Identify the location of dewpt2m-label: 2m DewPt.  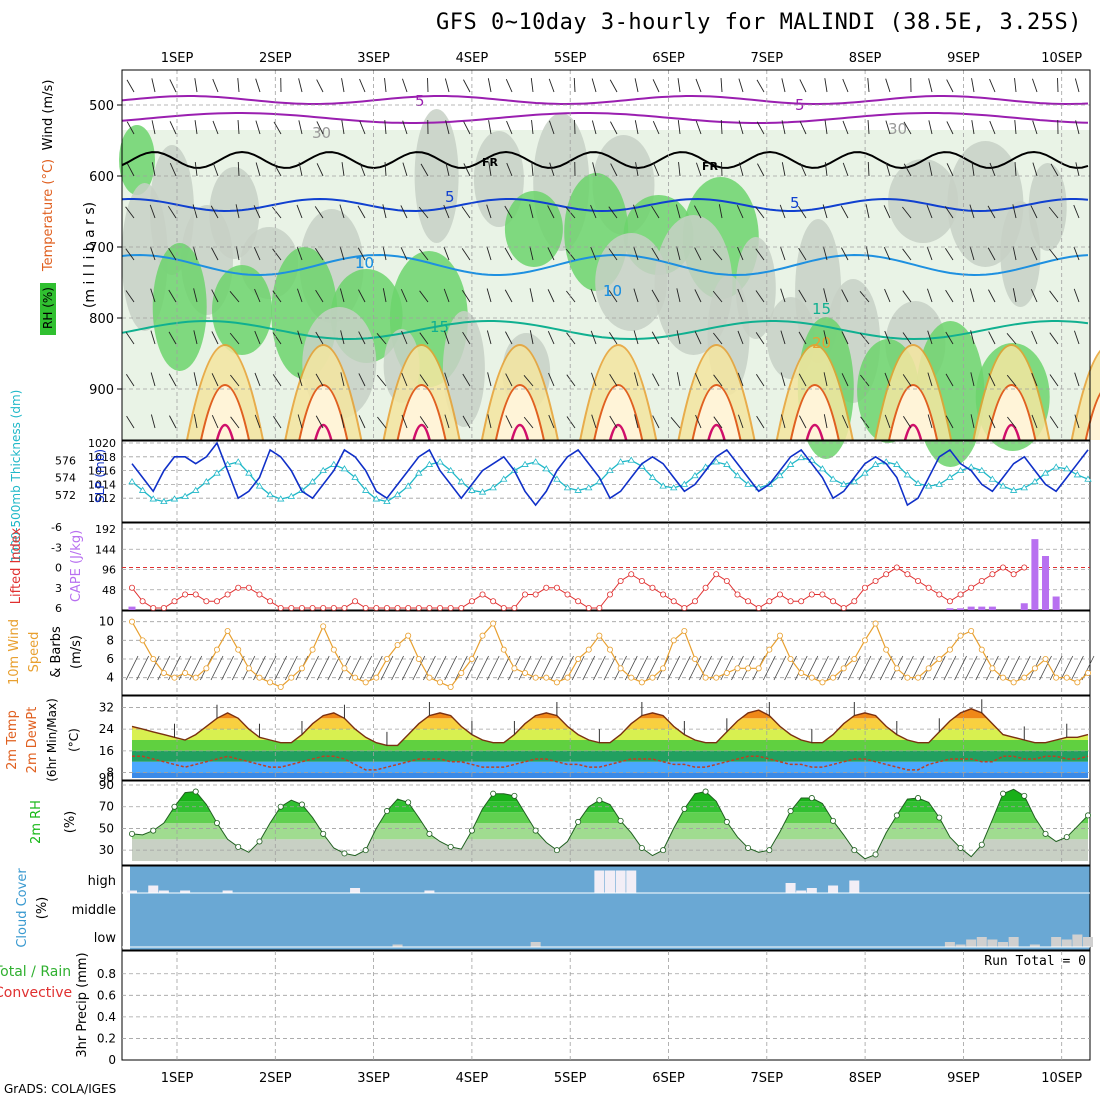
(32, 740).